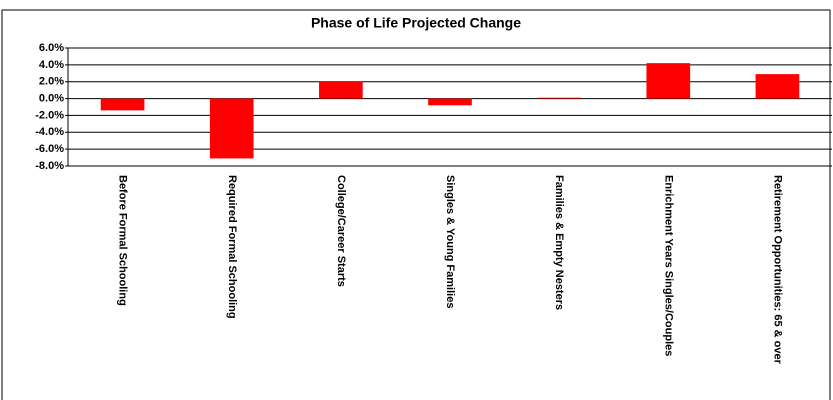 Image resolution: width=833 pixels, height=400 pixels. Describe the element at coordinates (232, 247) in the screenshot. I see `x-tick-label: Required Formal Schooling` at that location.